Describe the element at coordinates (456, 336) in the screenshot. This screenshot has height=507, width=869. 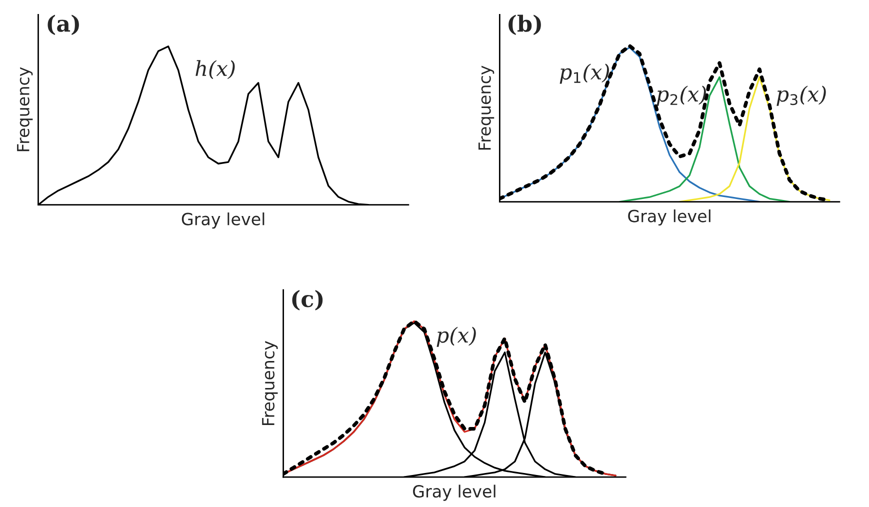
I see `series-label: p(x)` at that location.